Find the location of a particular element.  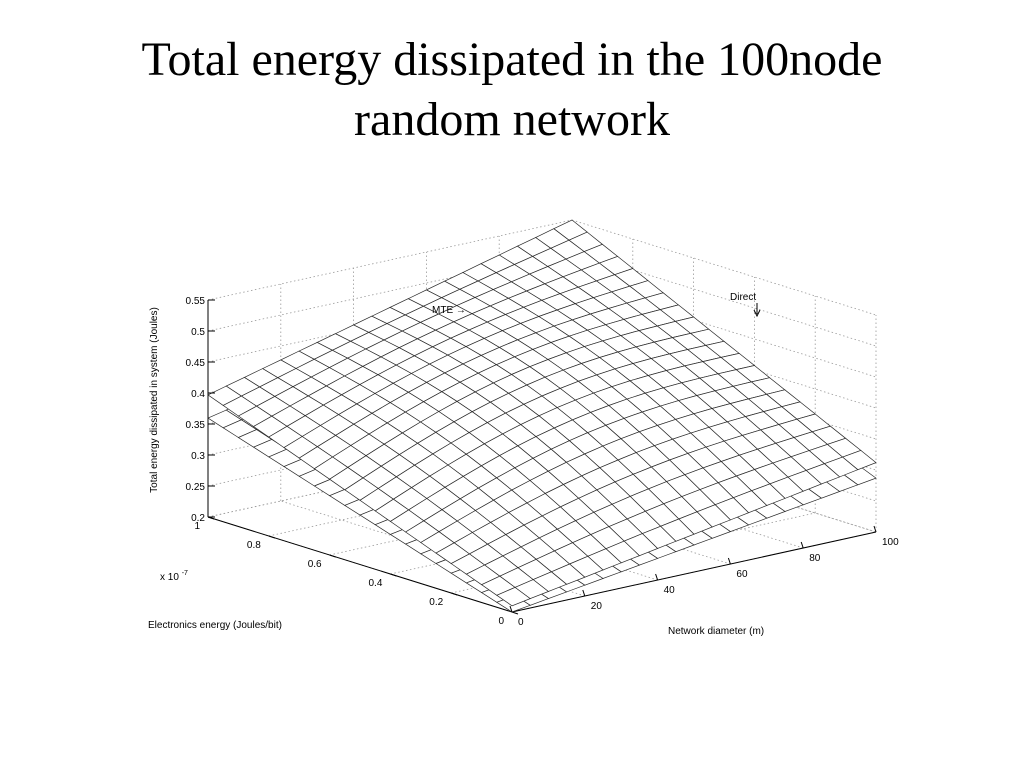

y-axis-line is located at coordinates (694, 572).